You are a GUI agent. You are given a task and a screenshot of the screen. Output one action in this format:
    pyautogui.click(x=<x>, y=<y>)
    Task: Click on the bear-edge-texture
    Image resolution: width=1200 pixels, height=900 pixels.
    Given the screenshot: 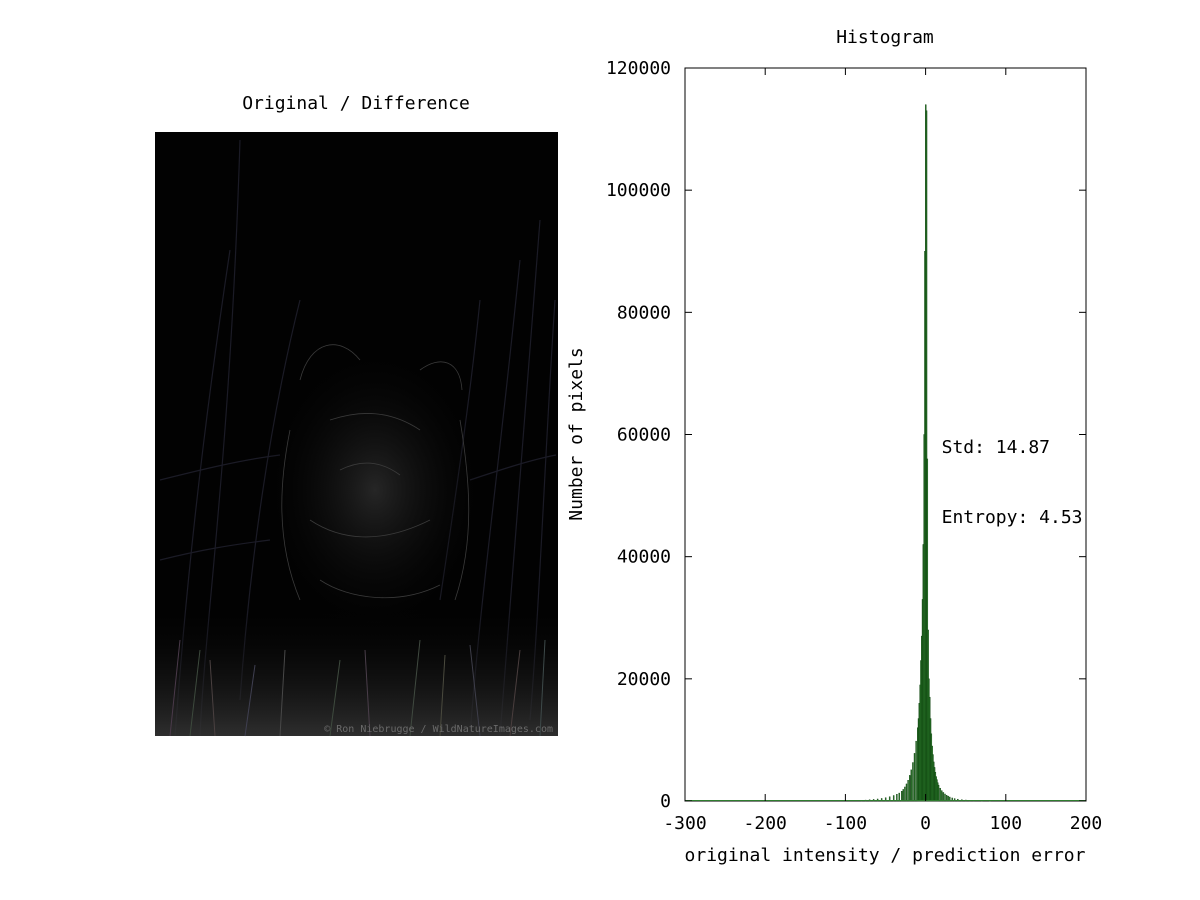 What is the action you would take?
    pyautogui.click(x=375, y=490)
    